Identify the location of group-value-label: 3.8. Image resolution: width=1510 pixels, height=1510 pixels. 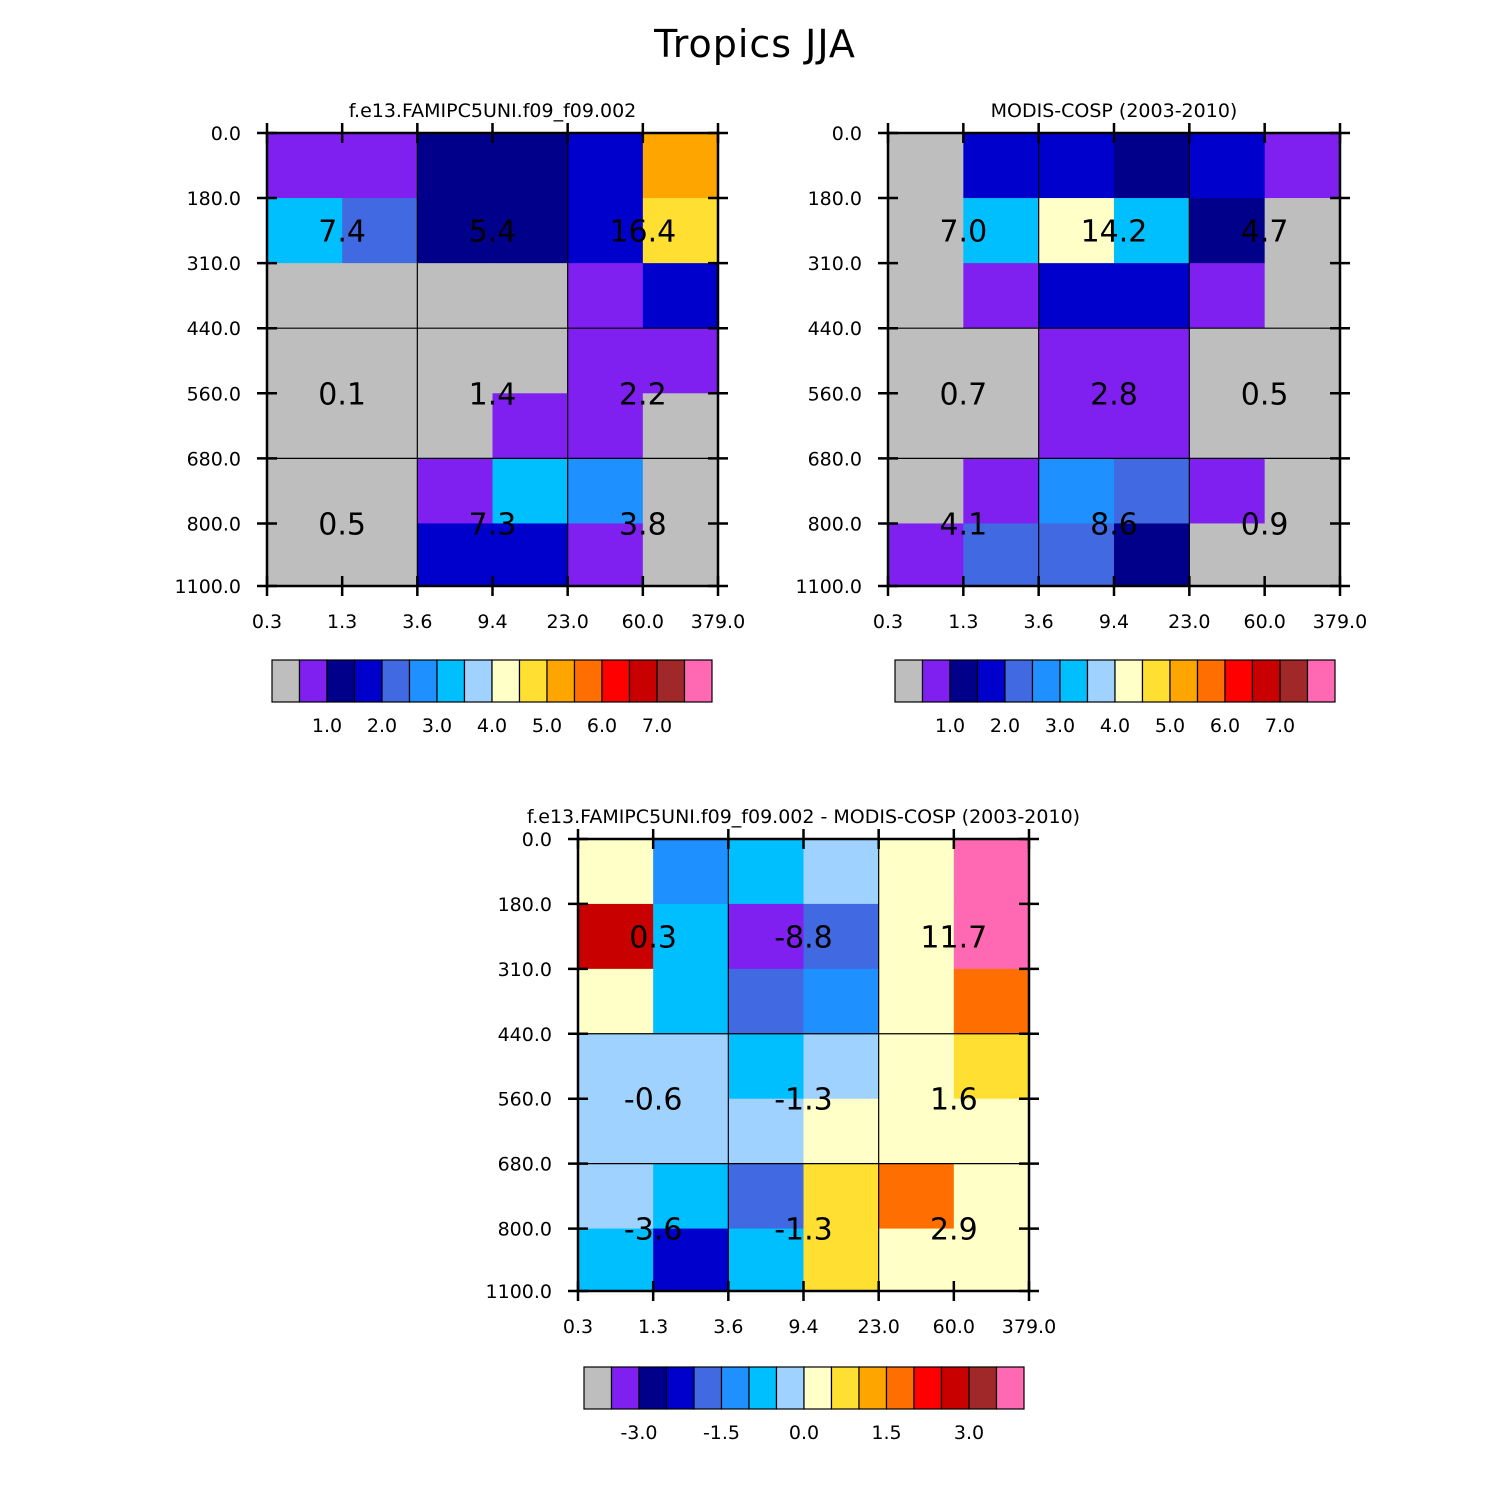
(643, 524).